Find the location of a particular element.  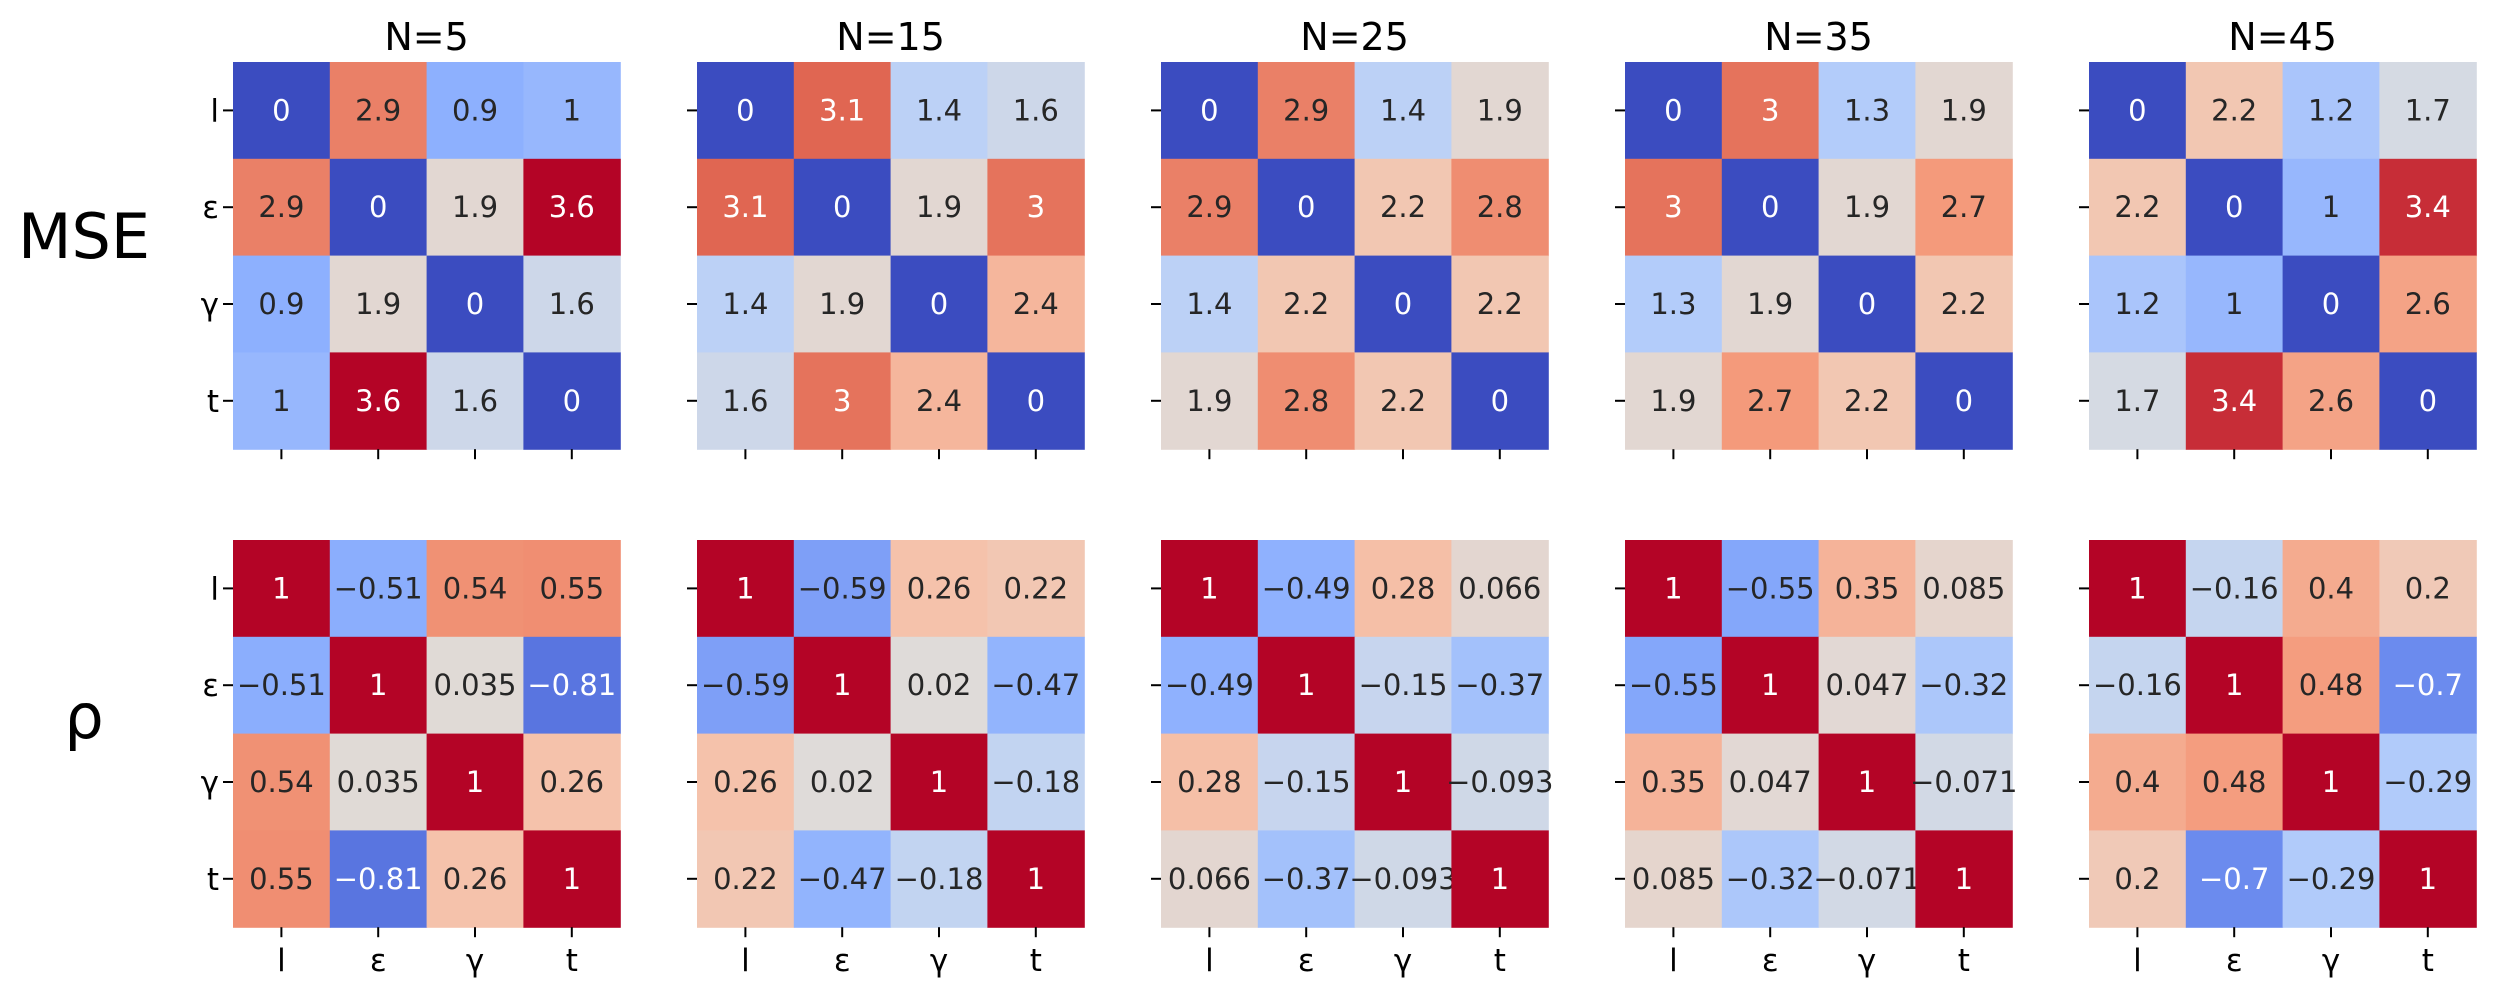

panel-title: N=5 is located at coordinates (426, 37).